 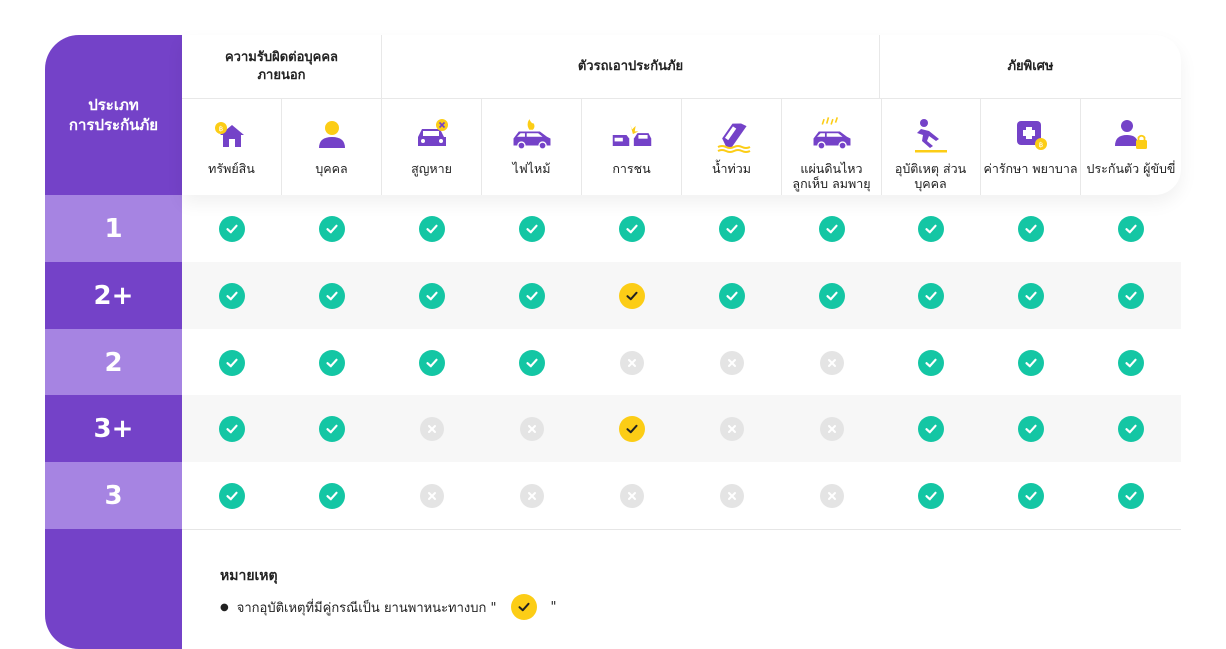 I want to click on note-text-end: ", so click(x=553, y=607).